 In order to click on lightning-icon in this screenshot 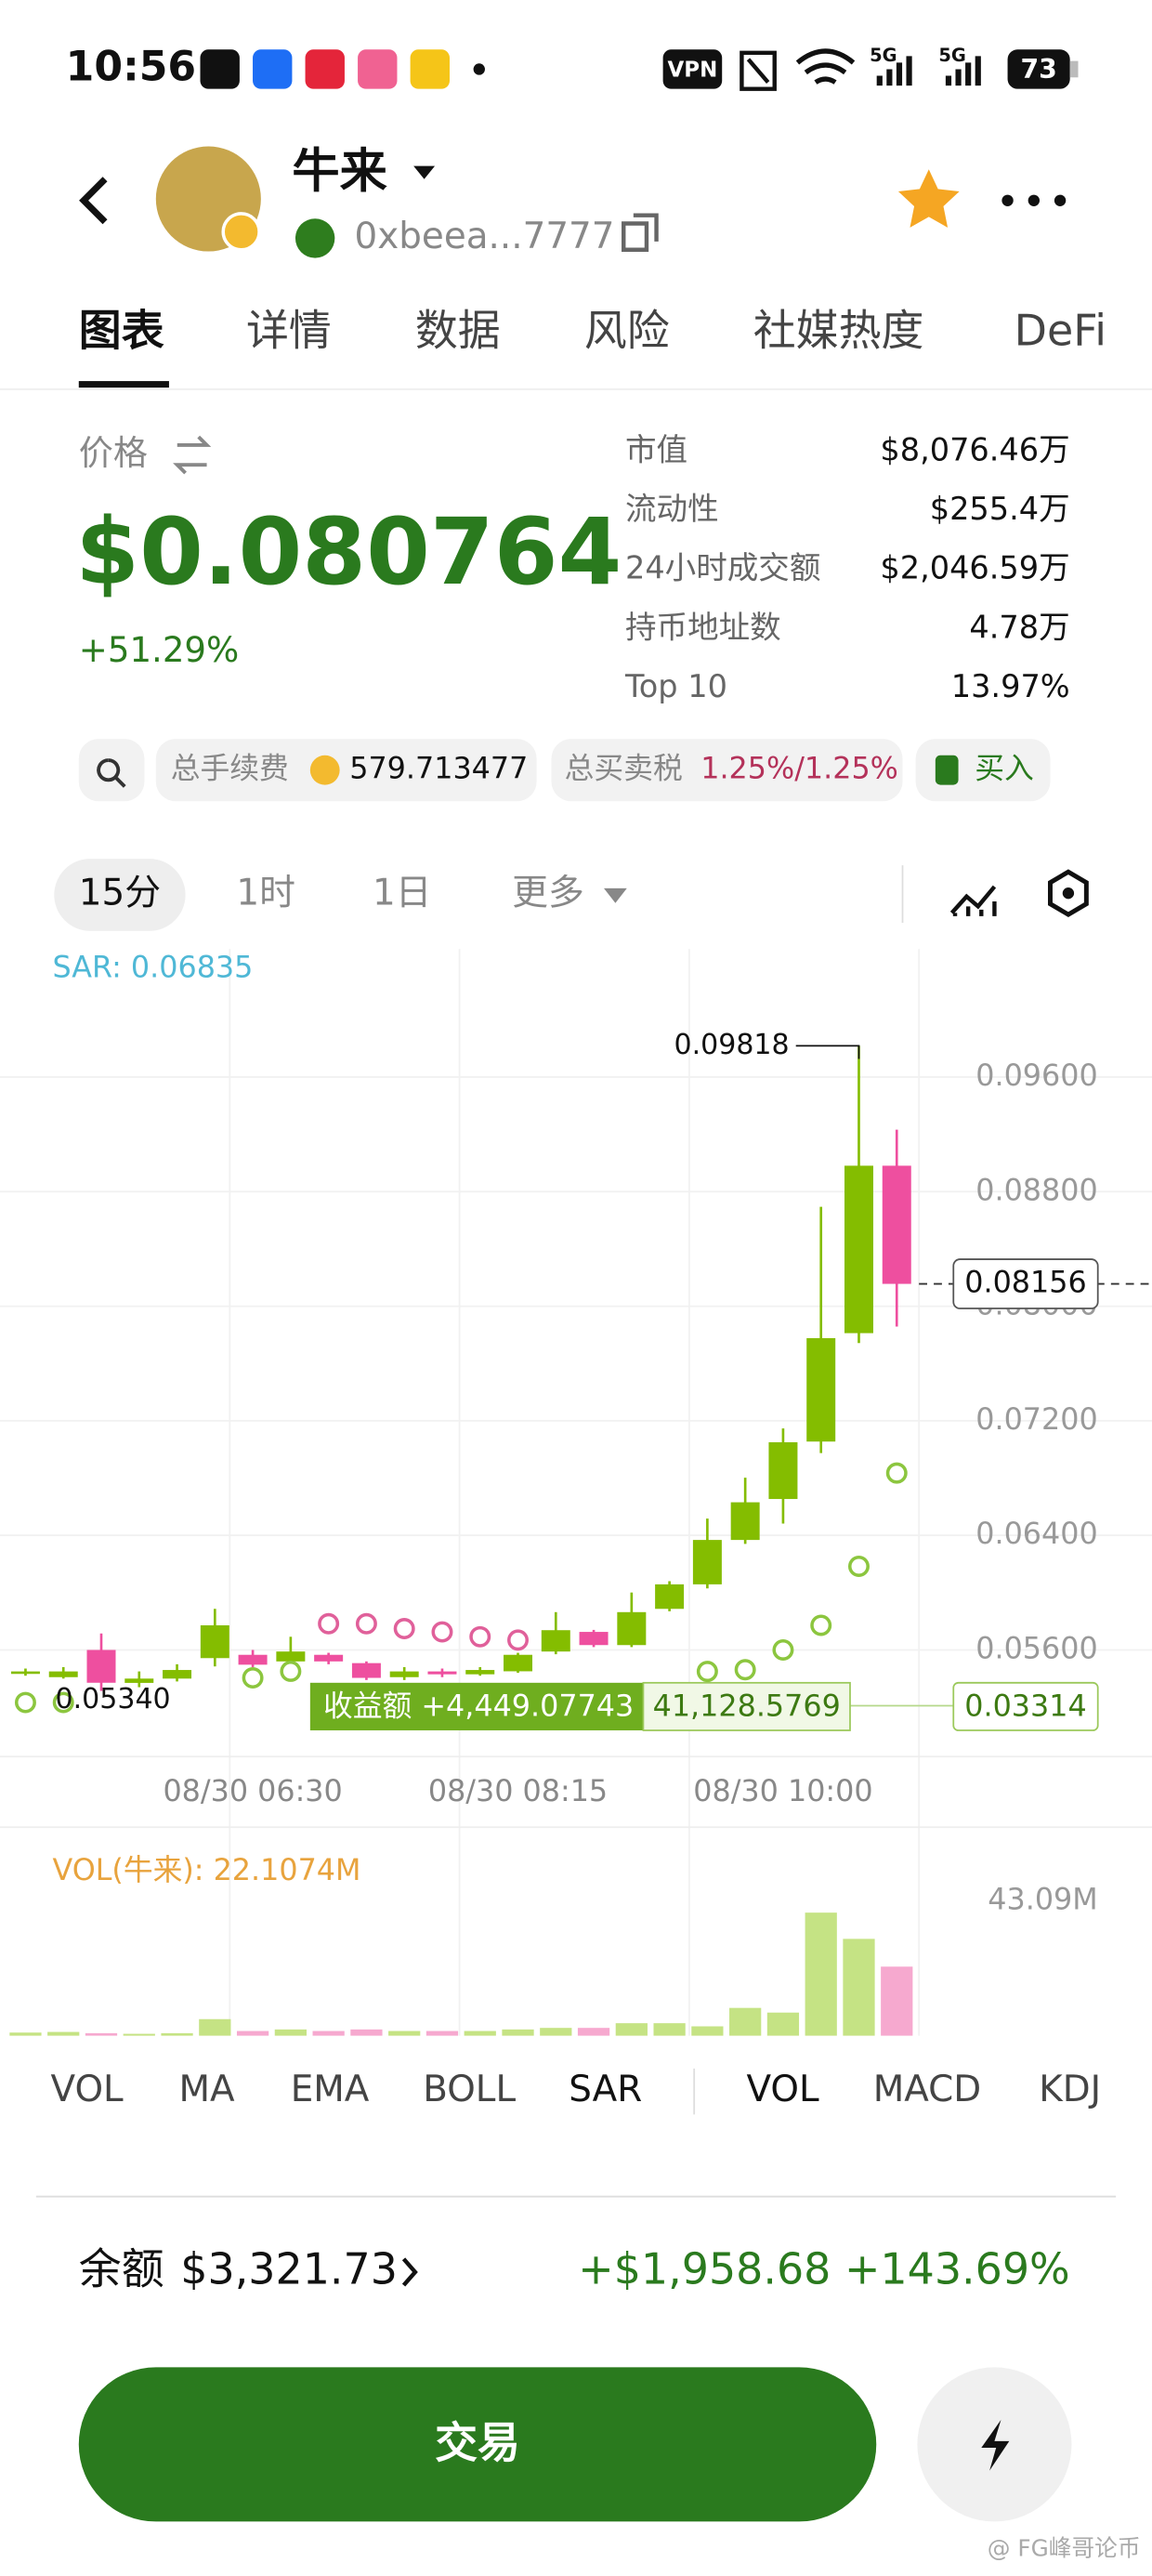, I will do `click(996, 2445)`.